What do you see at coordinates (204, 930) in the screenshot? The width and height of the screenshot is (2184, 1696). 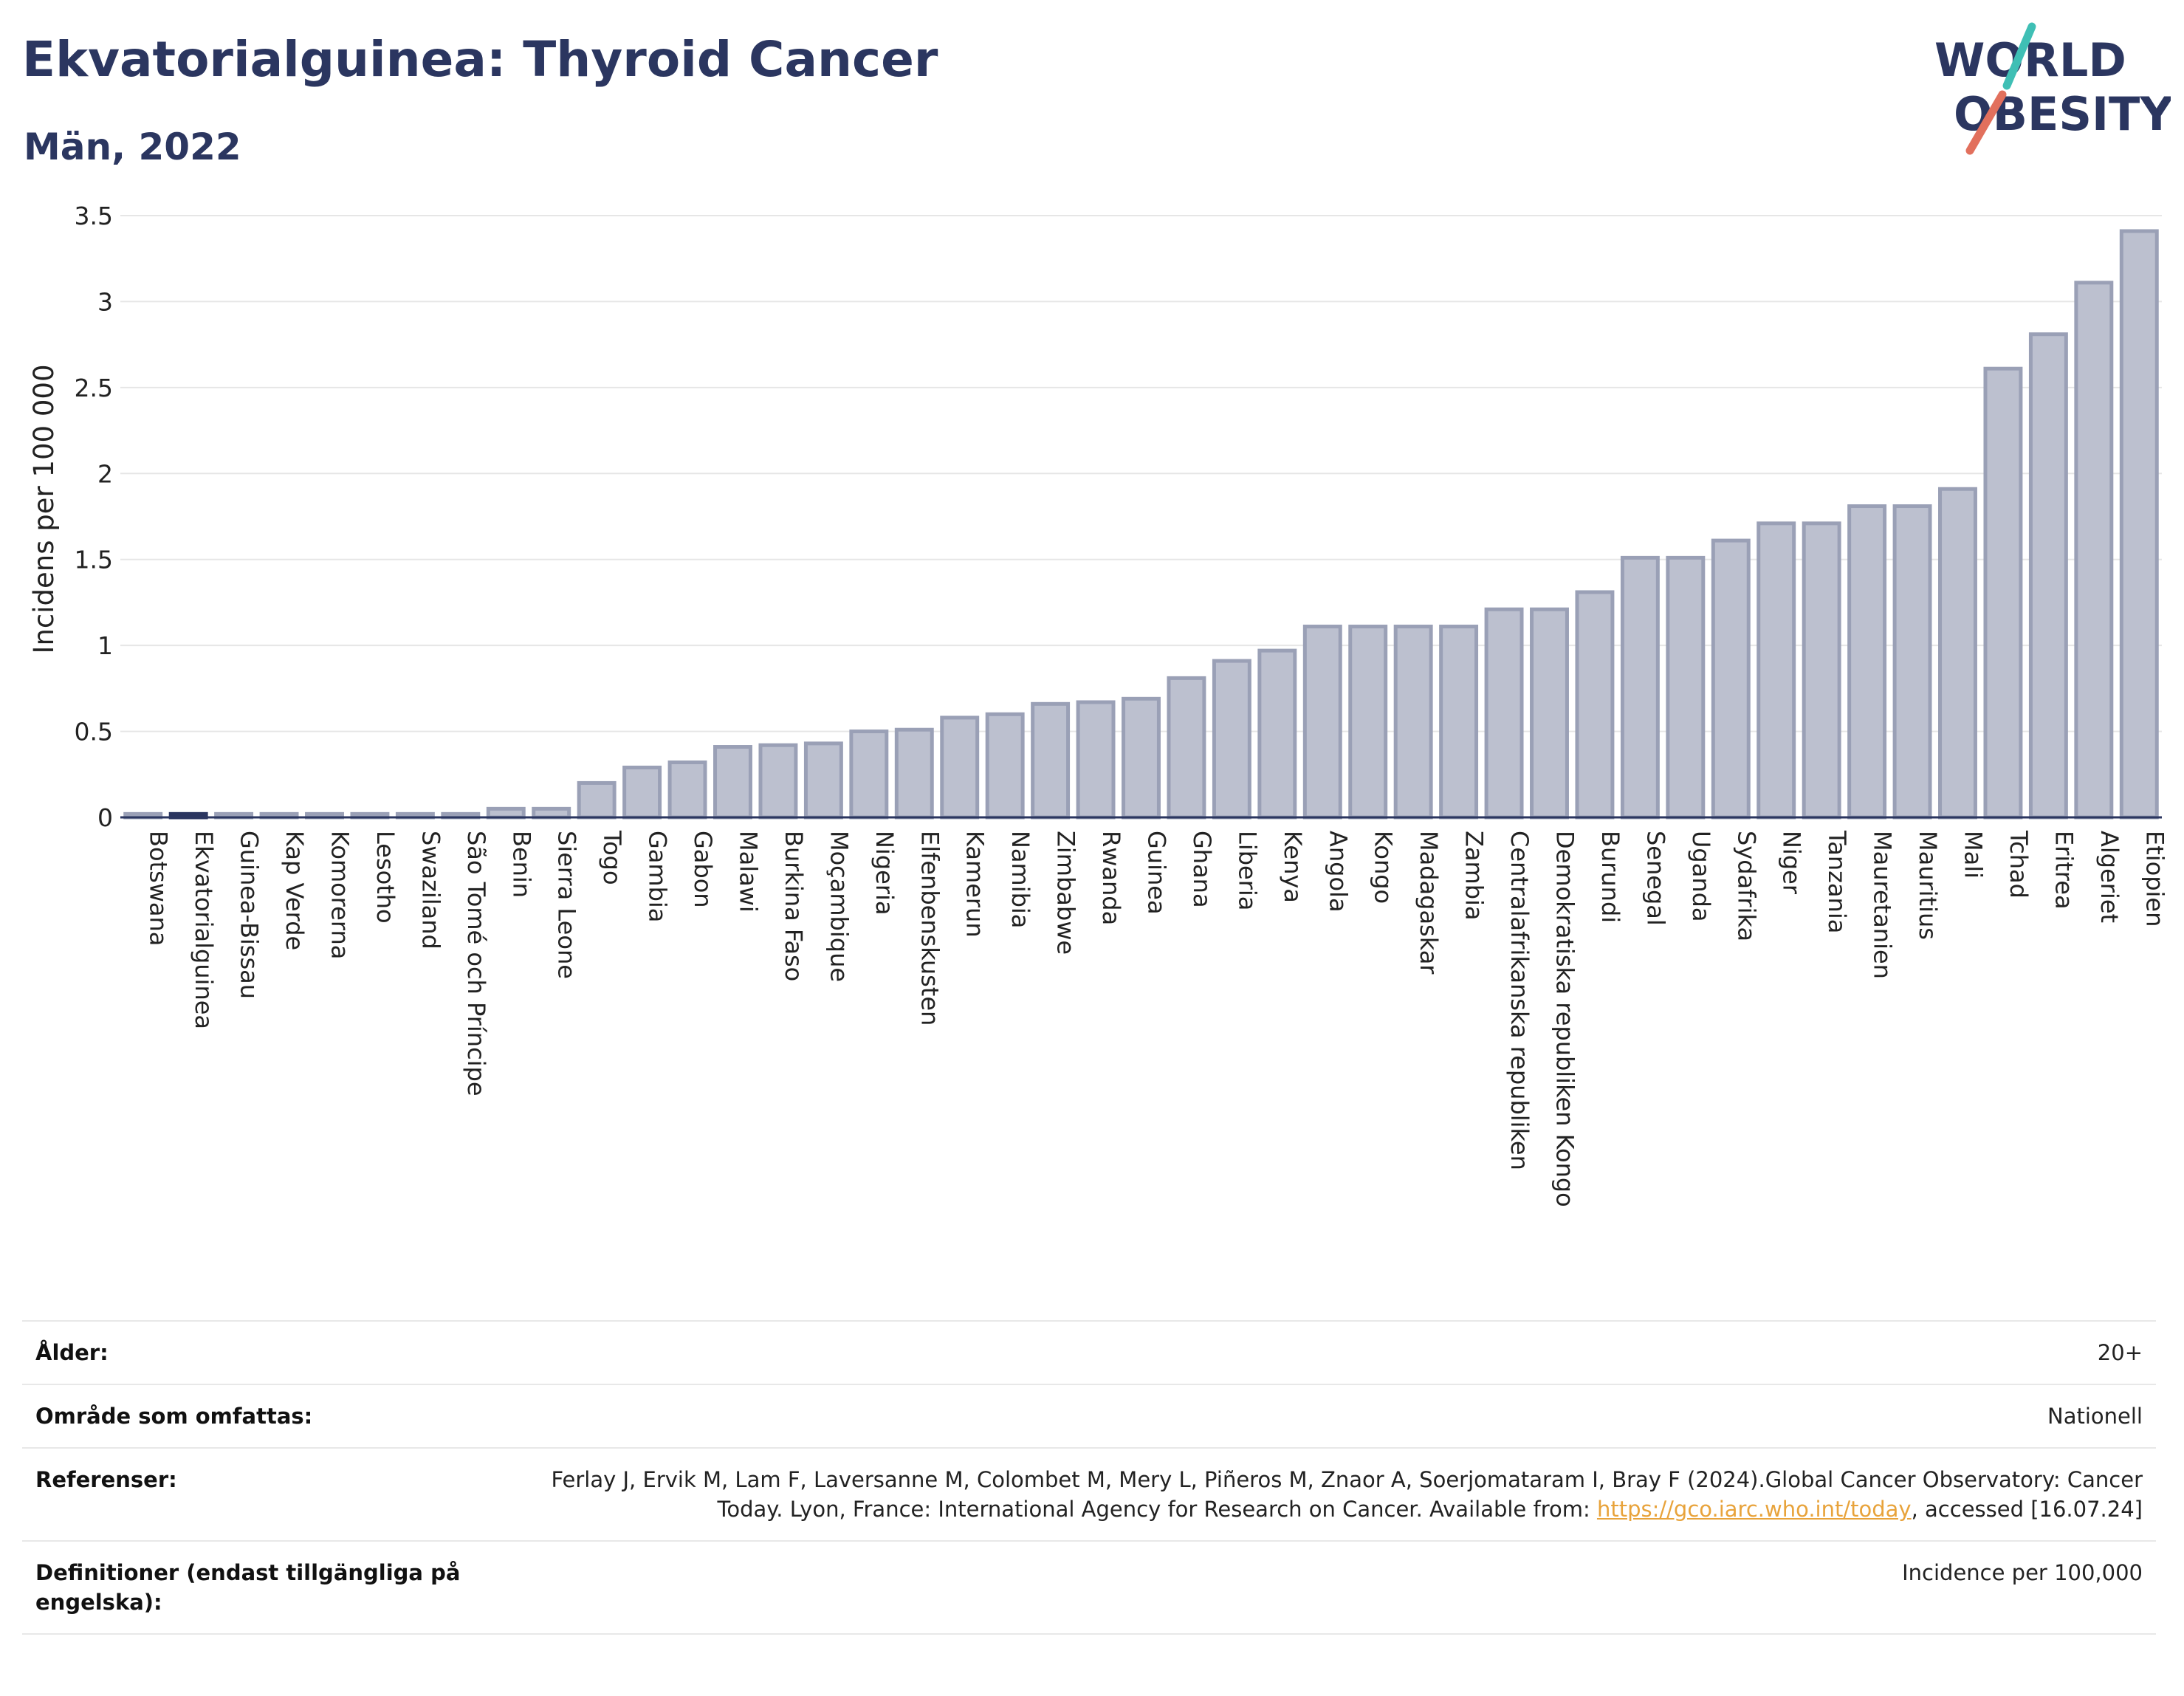 I see `x-tick-label: Ekvatorialguinea` at bounding box center [204, 930].